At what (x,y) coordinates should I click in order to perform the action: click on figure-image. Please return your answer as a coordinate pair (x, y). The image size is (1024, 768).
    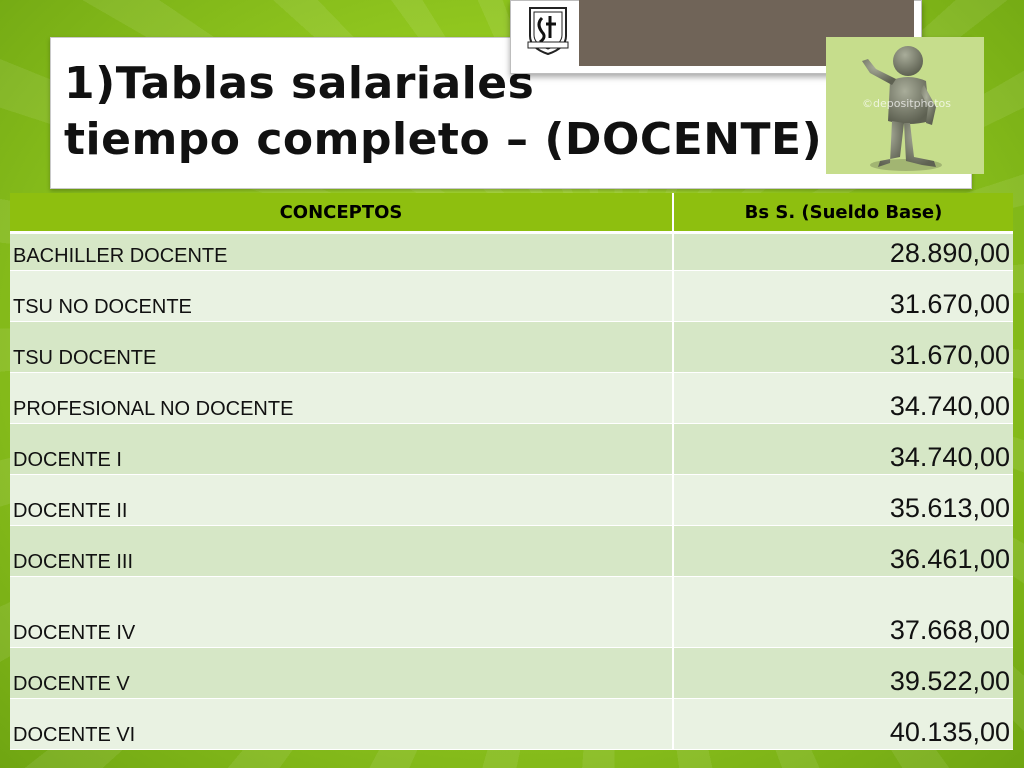
    Looking at the image, I should click on (905, 105).